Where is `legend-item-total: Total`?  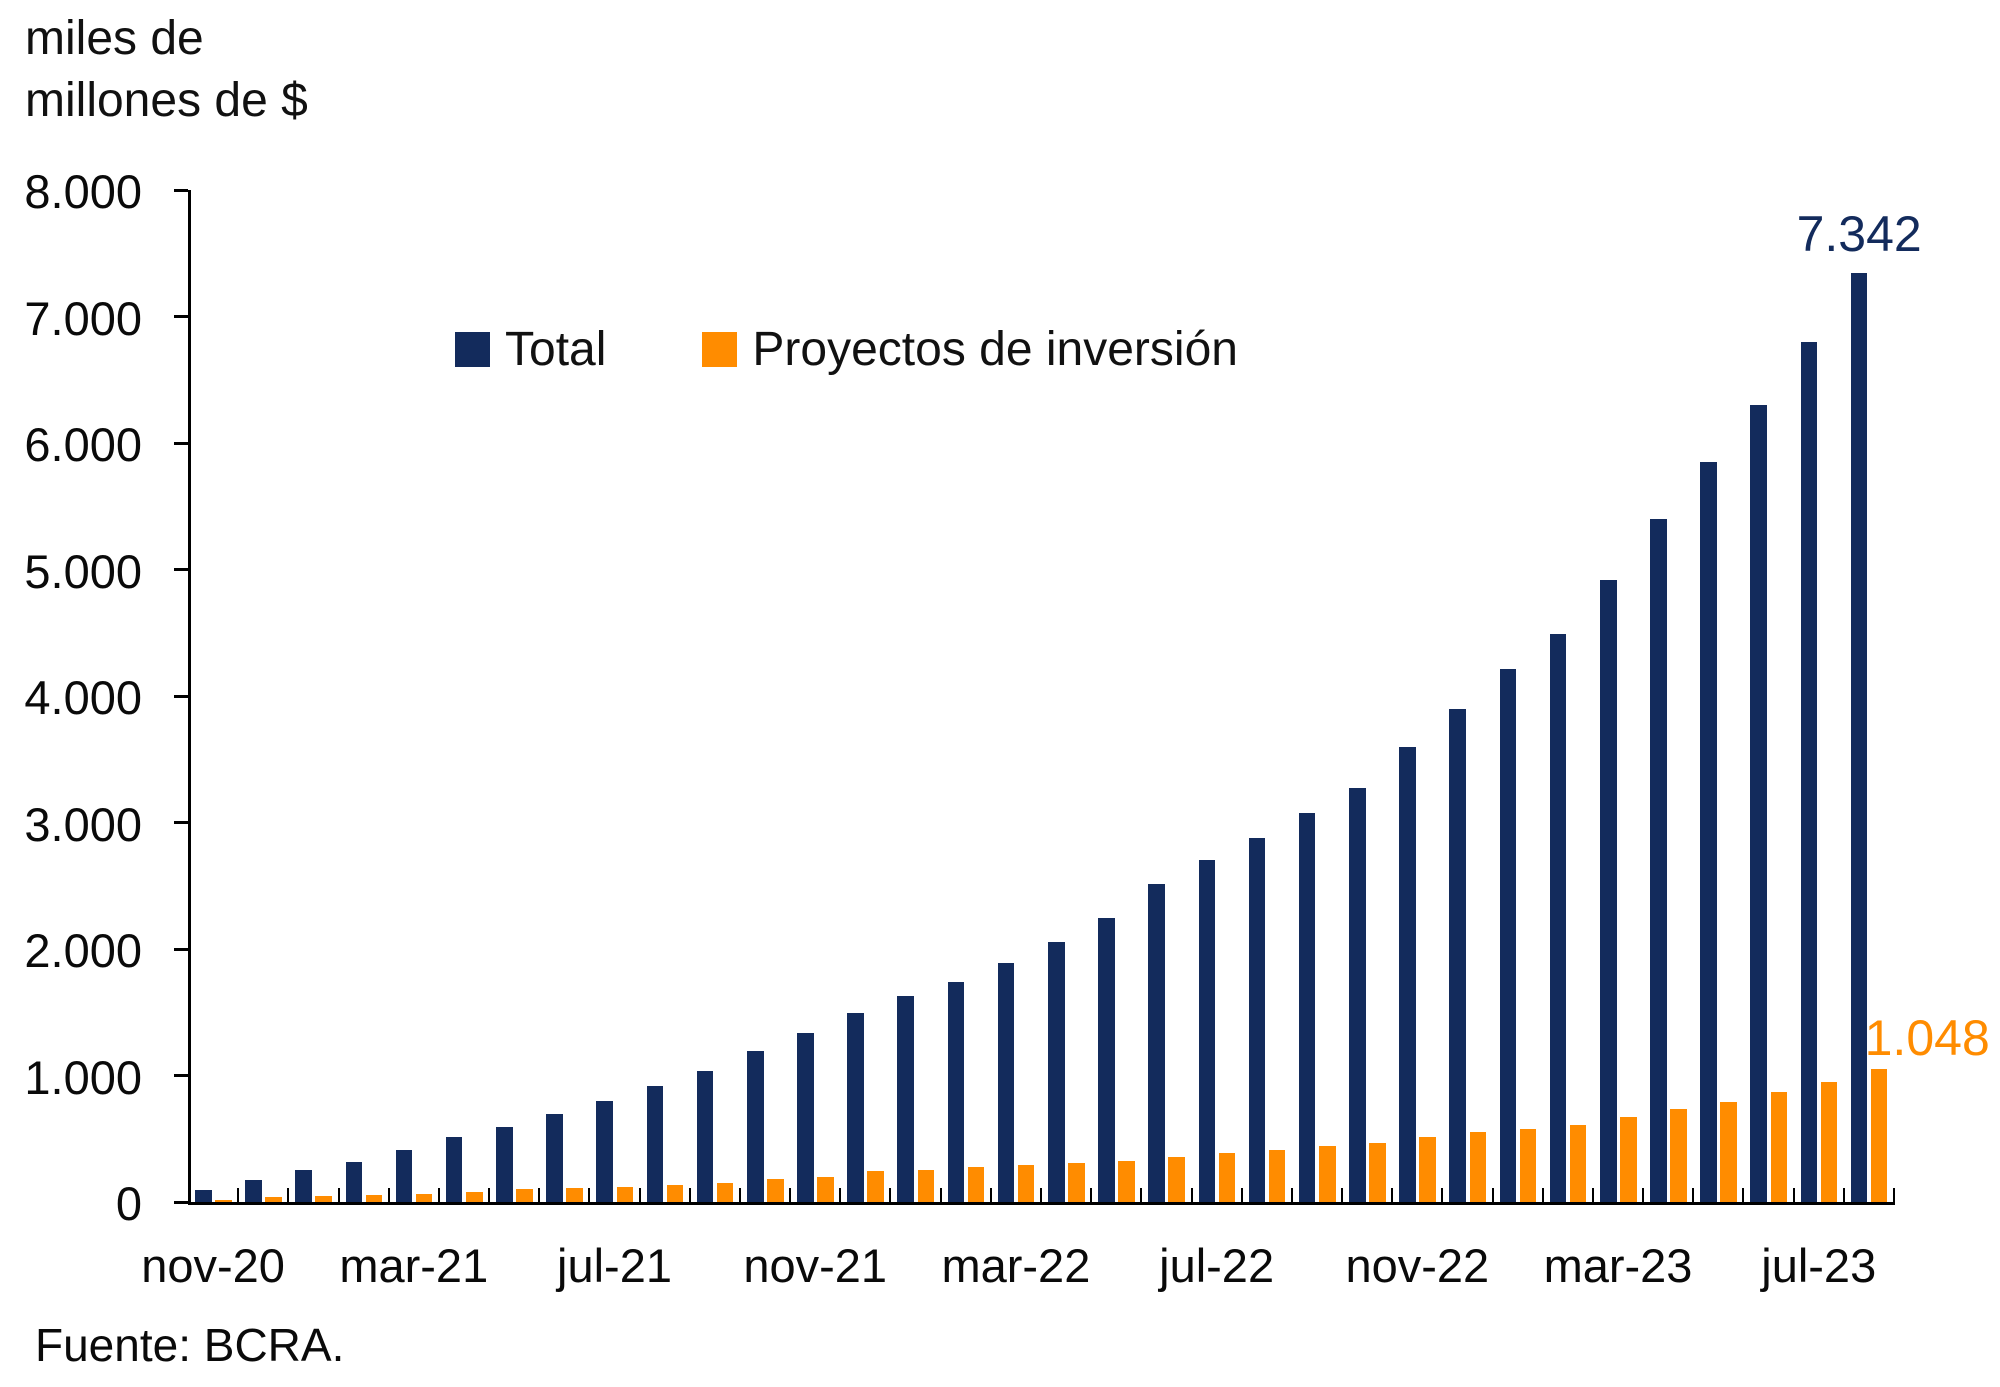
legend-item-total: Total is located at coordinates (530, 349).